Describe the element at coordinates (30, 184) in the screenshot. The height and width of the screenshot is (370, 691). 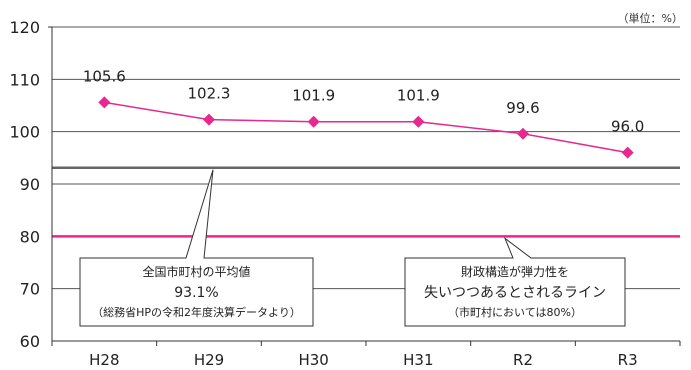
I see `y-tick-label: 90` at that location.